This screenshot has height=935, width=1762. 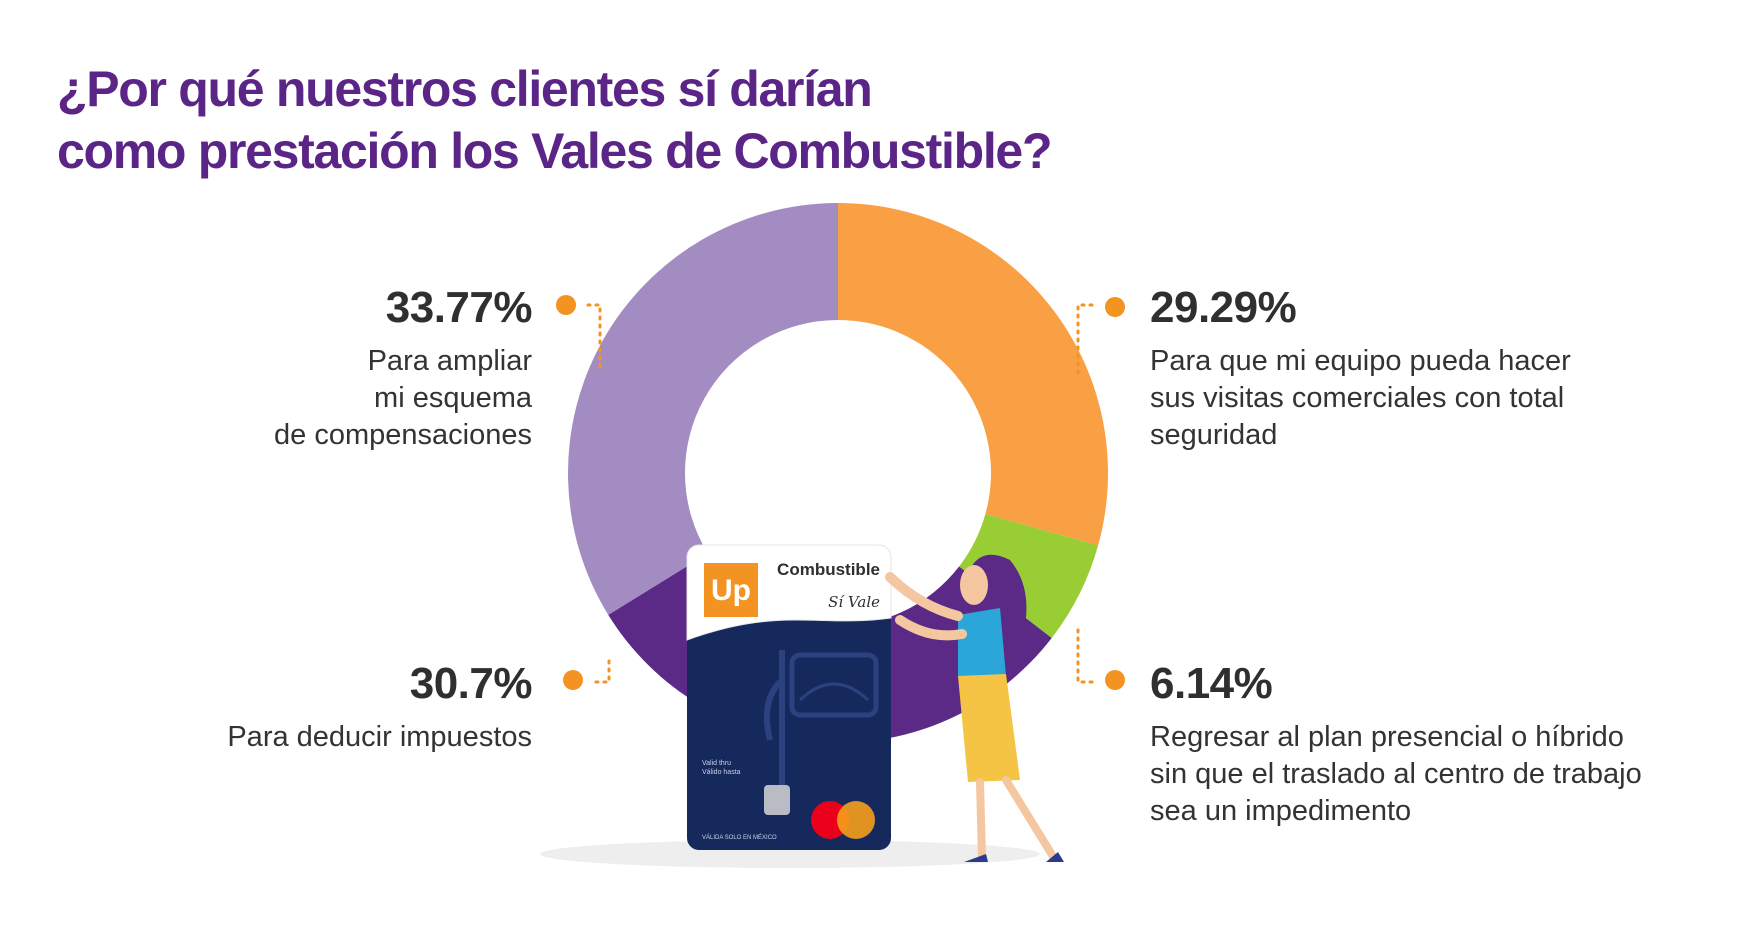 I want to click on woman-shoes, so click(x=1014, y=857).